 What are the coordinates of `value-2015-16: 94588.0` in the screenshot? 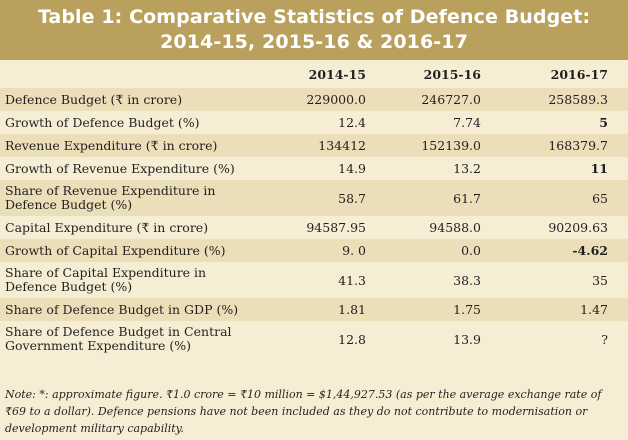 It's located at (455, 227).